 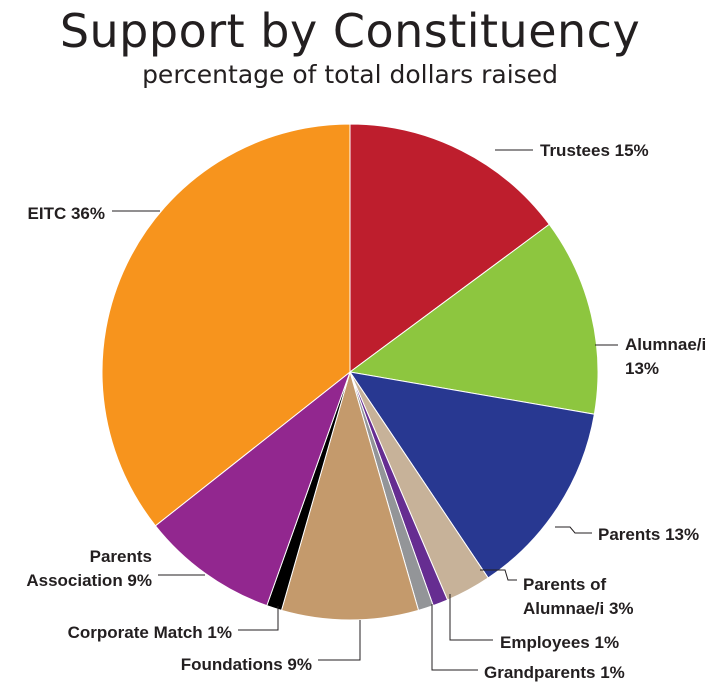 I want to click on slice-label-line: EITC 36%, so click(x=66, y=213).